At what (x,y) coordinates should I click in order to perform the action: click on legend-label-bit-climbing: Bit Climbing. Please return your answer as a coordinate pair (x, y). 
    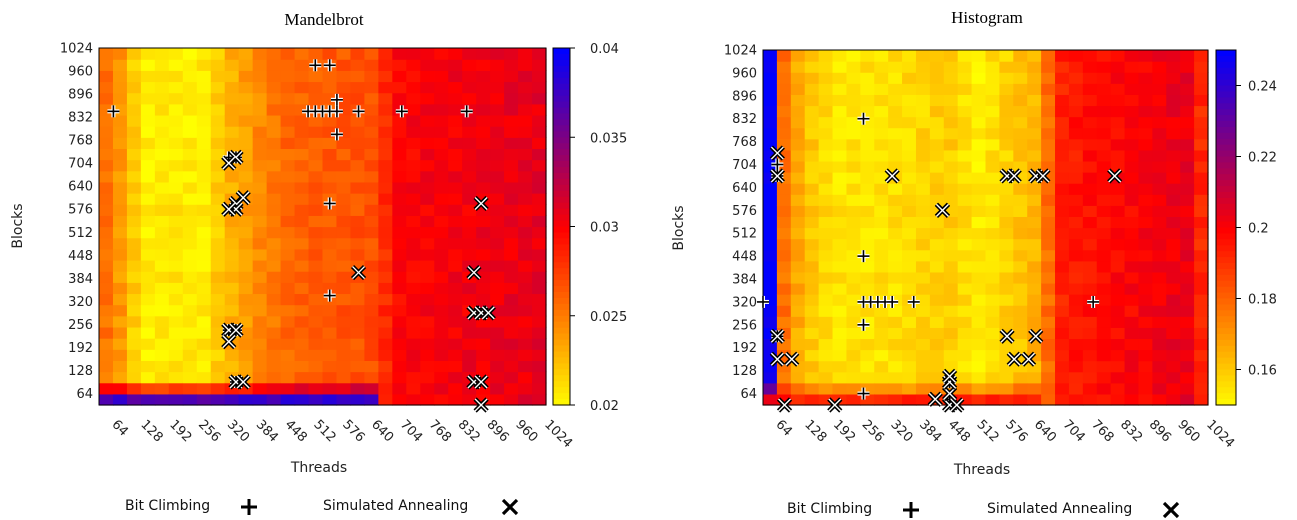
    Looking at the image, I should click on (167, 506).